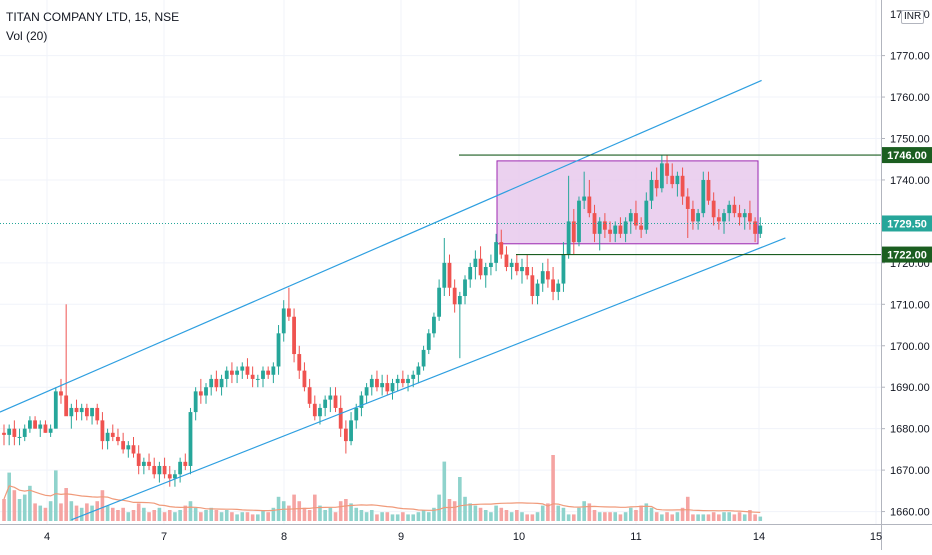 The height and width of the screenshot is (555, 932). I want to click on price-tick-label: 1770.00, so click(910, 57).